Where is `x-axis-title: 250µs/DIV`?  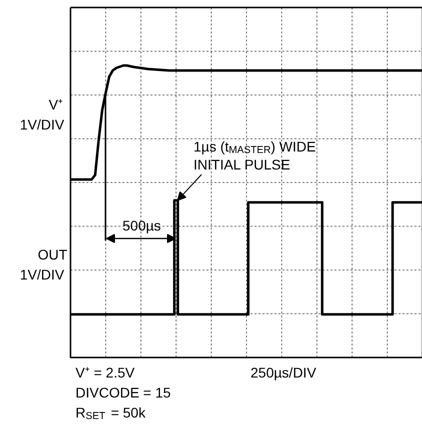 x-axis-title: 250µs/DIV is located at coordinates (283, 372).